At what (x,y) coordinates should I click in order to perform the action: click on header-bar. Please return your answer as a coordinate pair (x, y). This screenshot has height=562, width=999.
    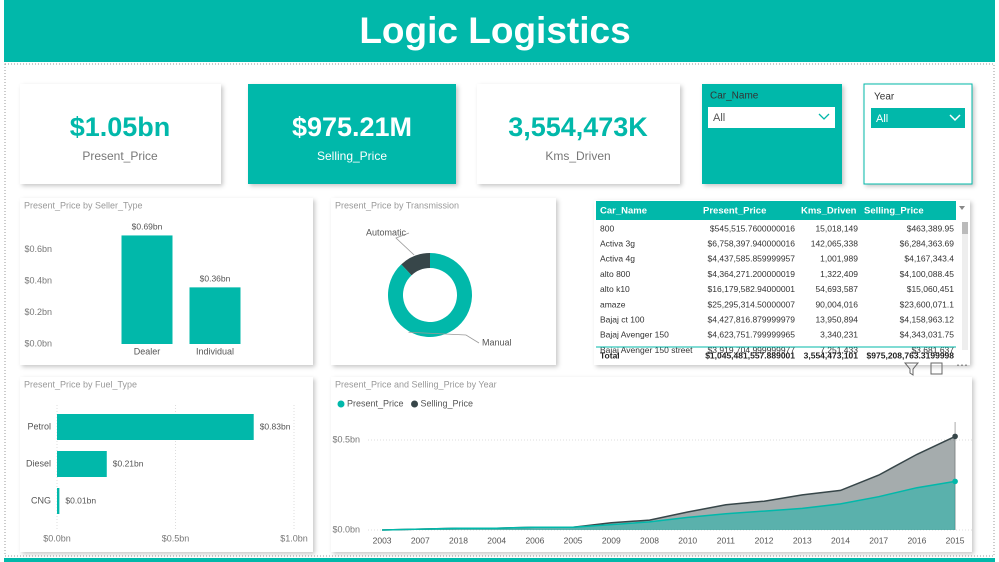
    Looking at the image, I should click on (499, 31).